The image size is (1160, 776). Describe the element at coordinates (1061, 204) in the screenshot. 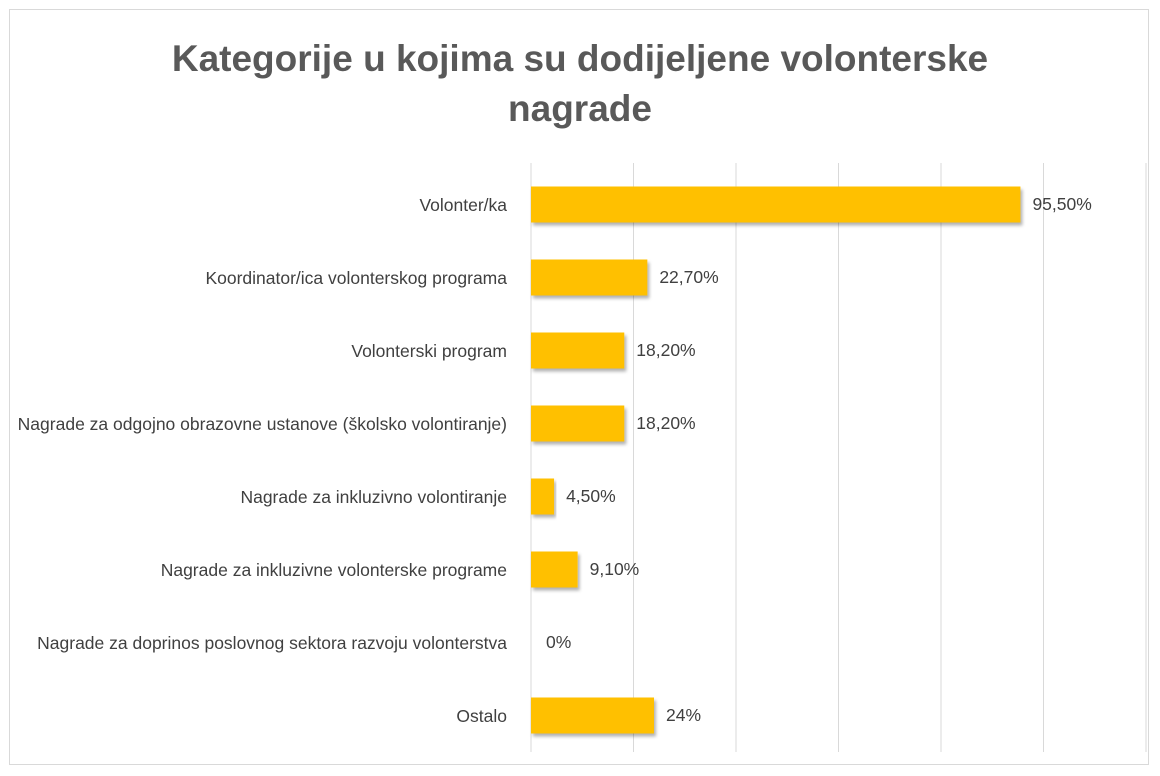

I see `value-label: 95,50%` at that location.